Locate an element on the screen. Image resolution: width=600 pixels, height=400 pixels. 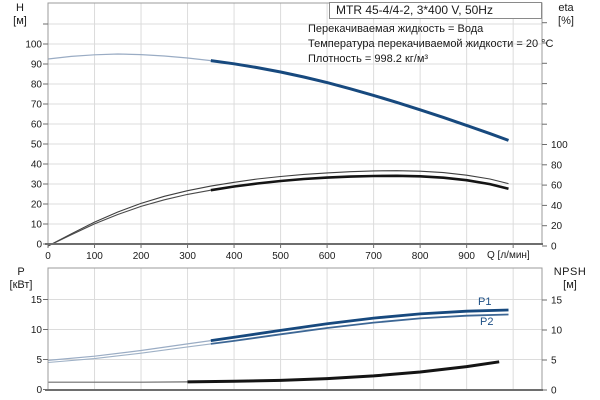
info-line-fluid: Перекачиваемая жидкость = Вода is located at coordinates (396, 29).